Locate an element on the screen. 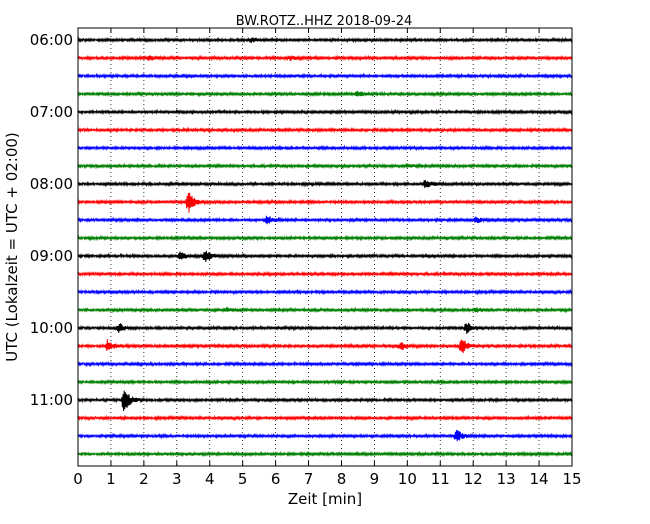 The image size is (650, 524). x-tick-label: 10 is located at coordinates (407, 479).